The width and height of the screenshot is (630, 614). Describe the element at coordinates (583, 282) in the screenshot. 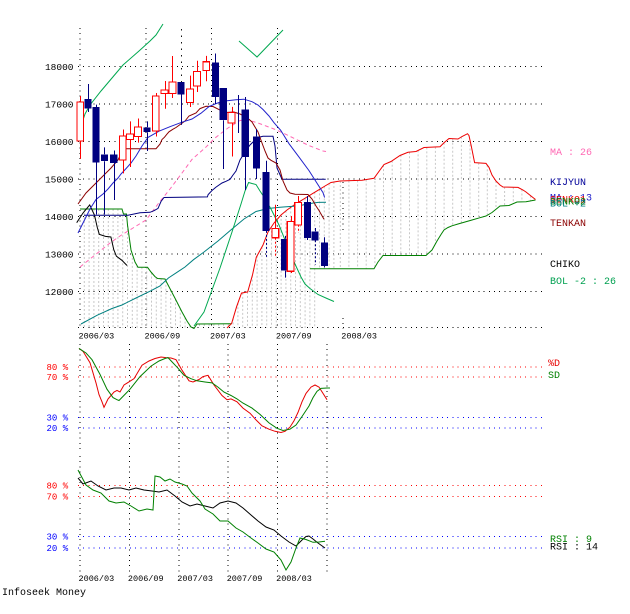

I see `svg-text: BOL -2 : 26` at that location.